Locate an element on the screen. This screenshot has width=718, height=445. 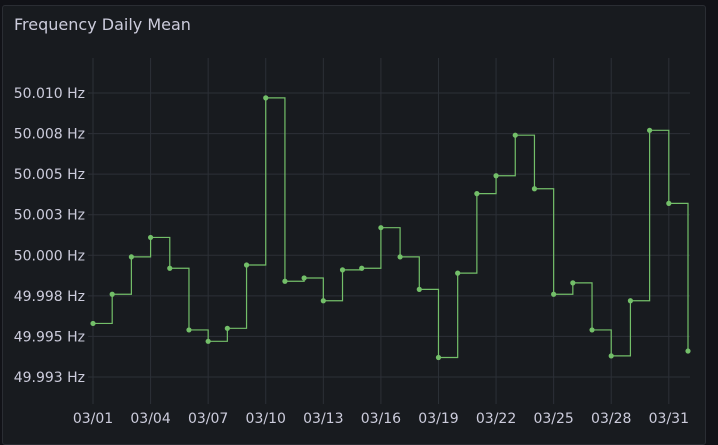
y-tick-label: 49.995 Hz is located at coordinates (49, 337).